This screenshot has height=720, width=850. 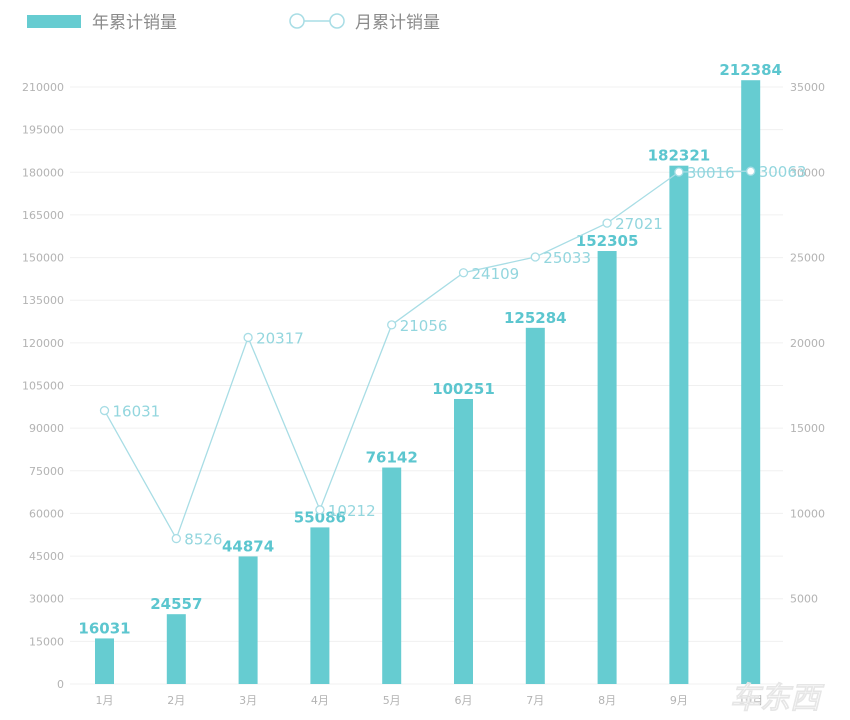 I want to click on legend-line-marker-left, so click(x=297, y=21).